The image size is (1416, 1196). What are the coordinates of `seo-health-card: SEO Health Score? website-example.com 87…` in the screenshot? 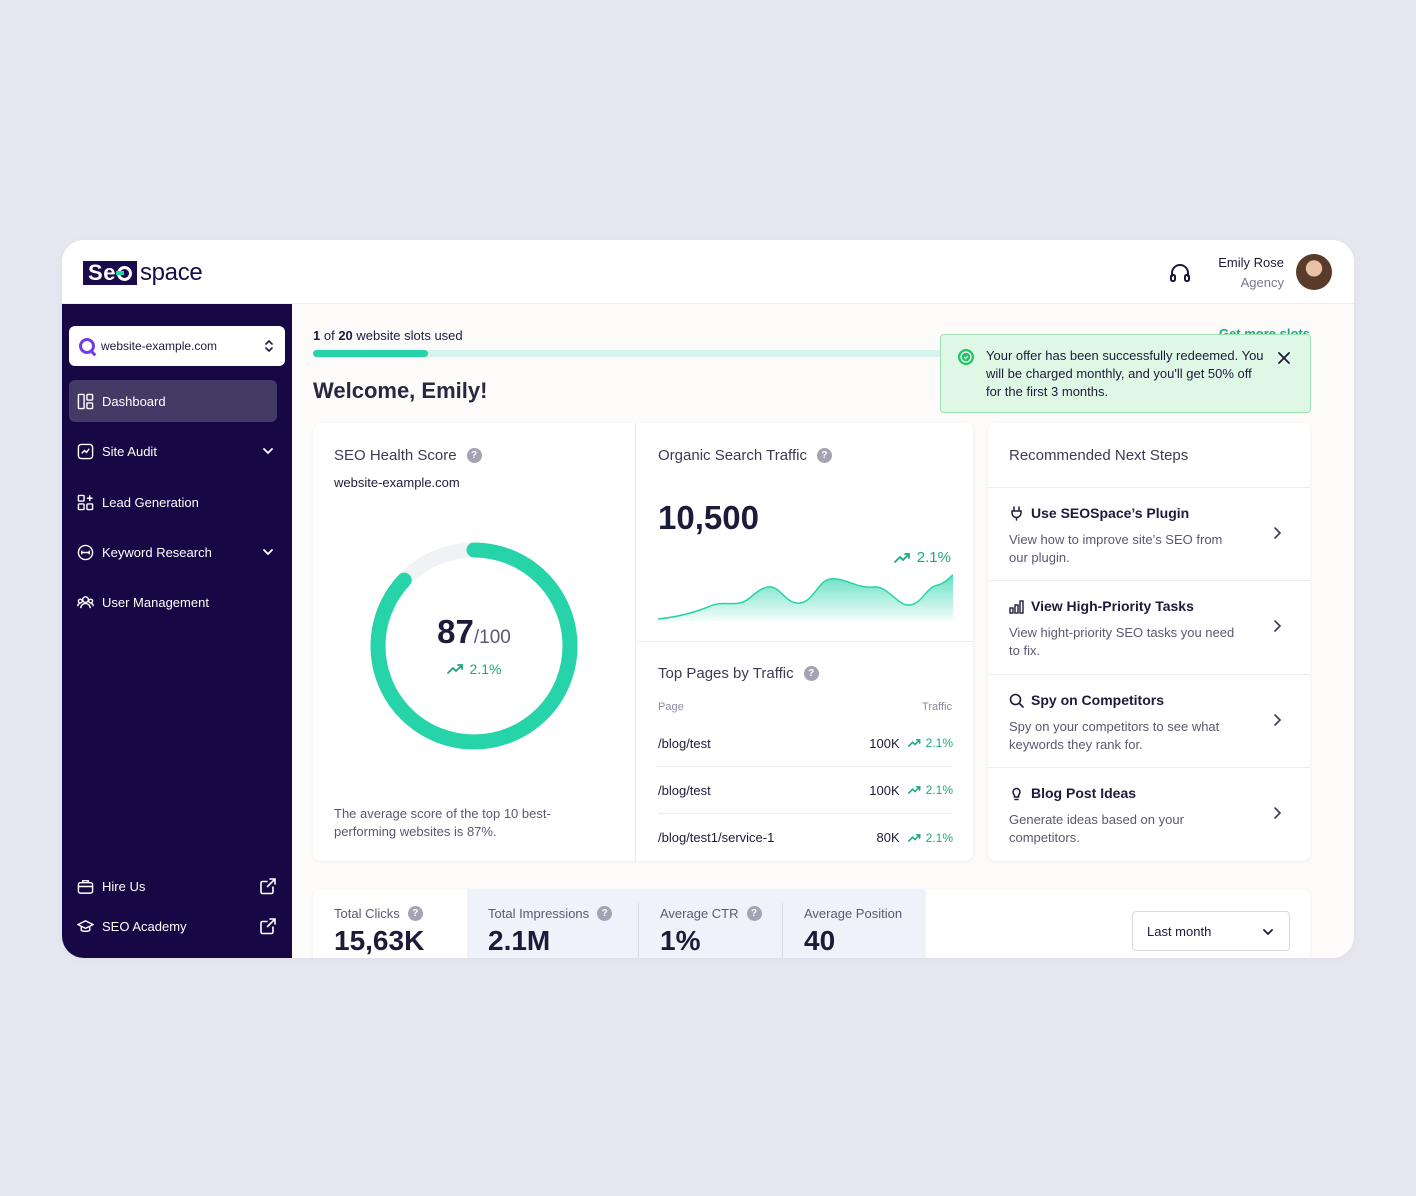 It's located at (474, 642).